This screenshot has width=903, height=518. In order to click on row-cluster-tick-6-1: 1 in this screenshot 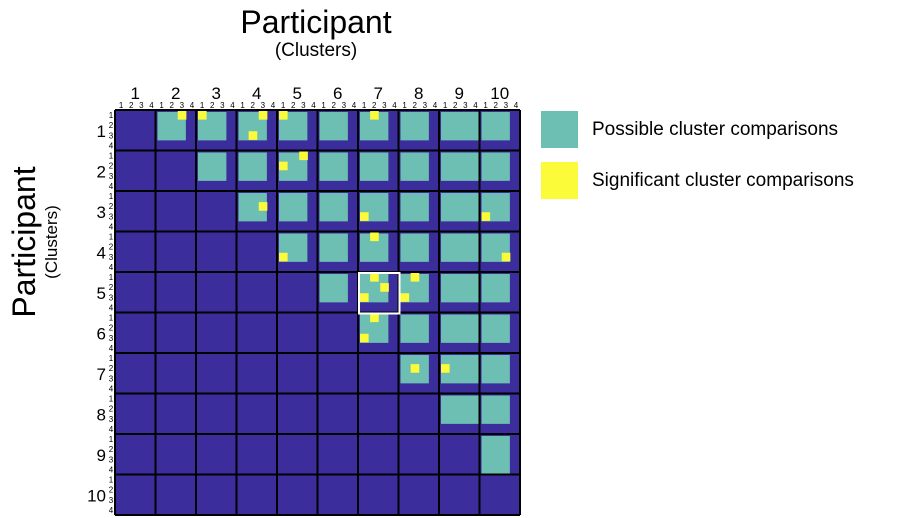, I will do `click(111, 318)`.